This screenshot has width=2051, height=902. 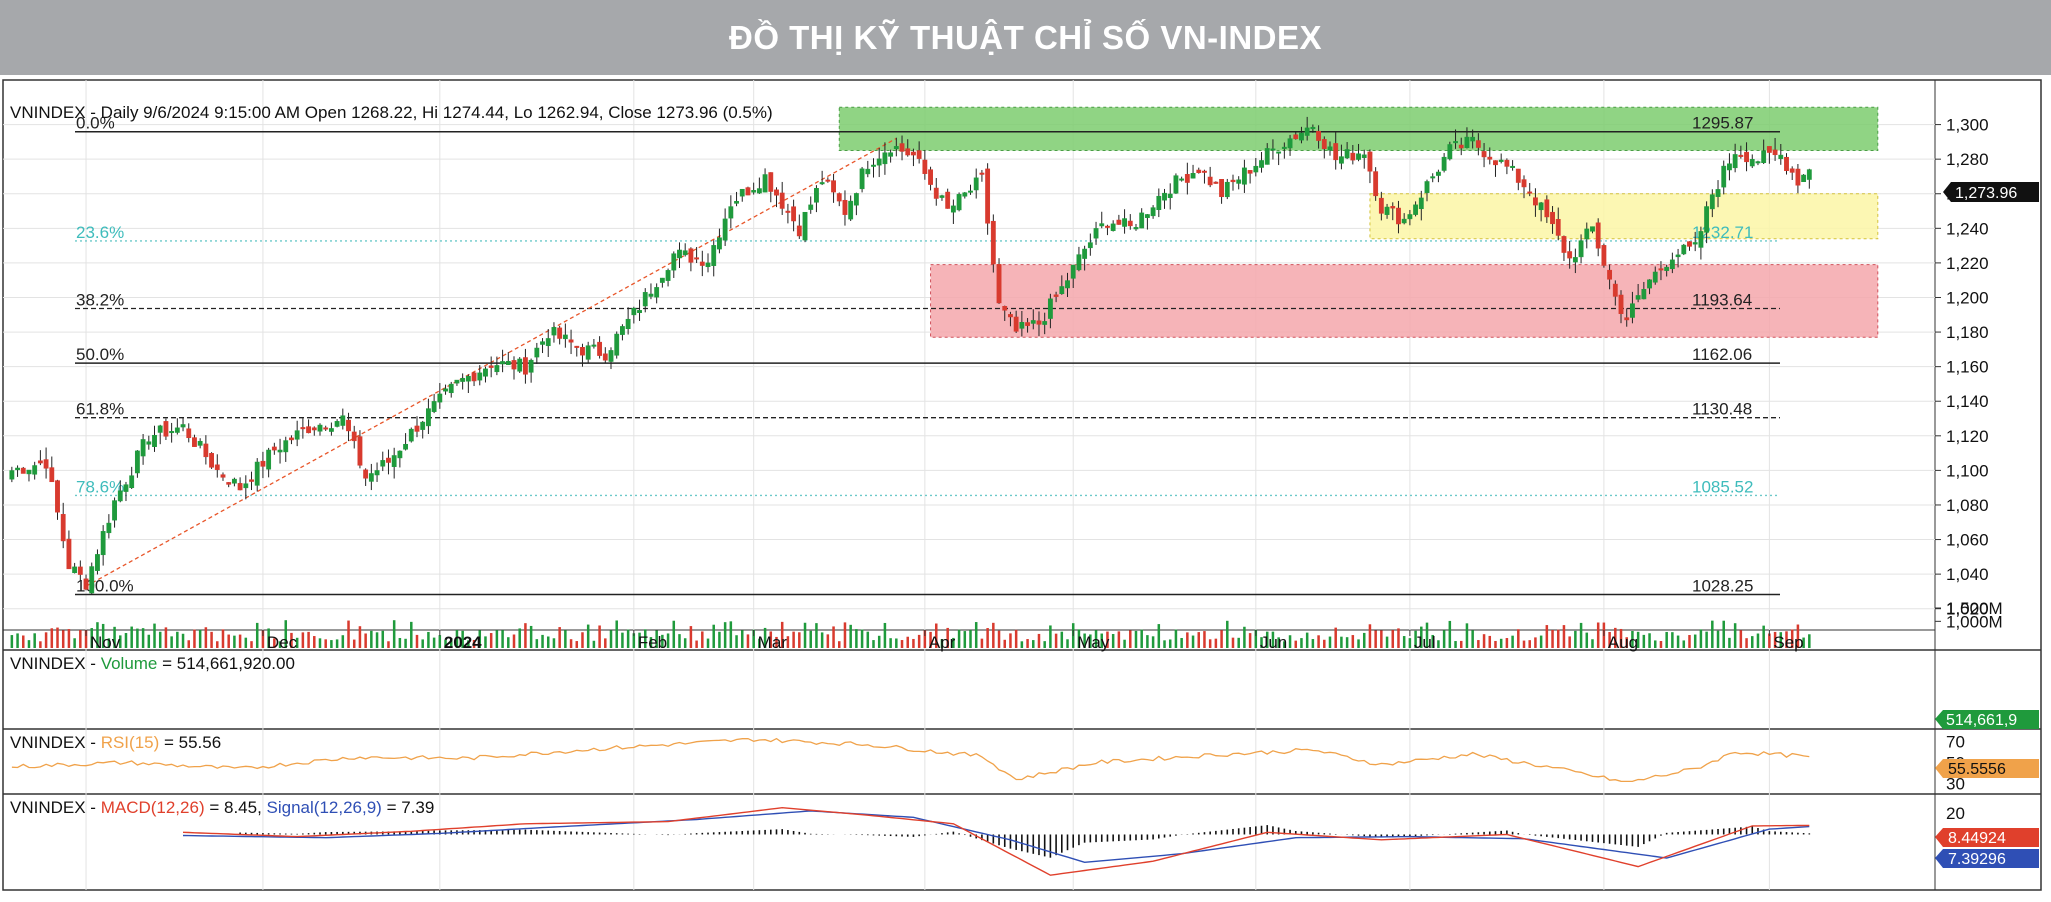 What do you see at coordinates (1991, 192) in the screenshot?
I see `last-price-badge: 1,273.96` at bounding box center [1991, 192].